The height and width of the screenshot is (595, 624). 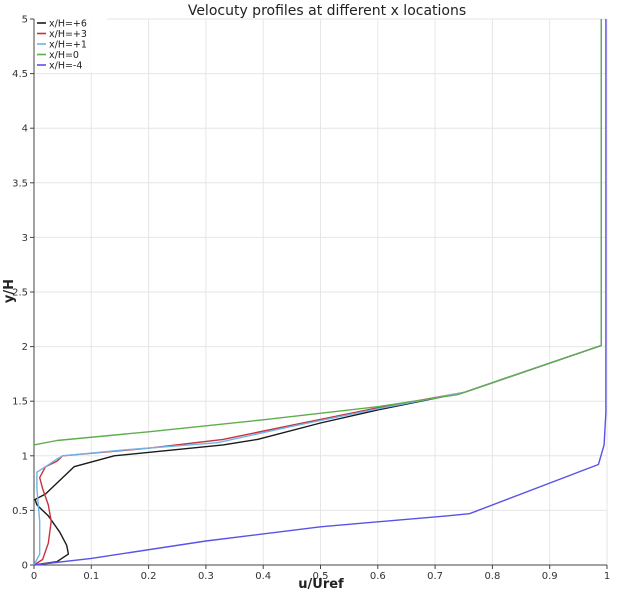 What do you see at coordinates (20, 402) in the screenshot?
I see `y-tick-label: 1.5` at bounding box center [20, 402].